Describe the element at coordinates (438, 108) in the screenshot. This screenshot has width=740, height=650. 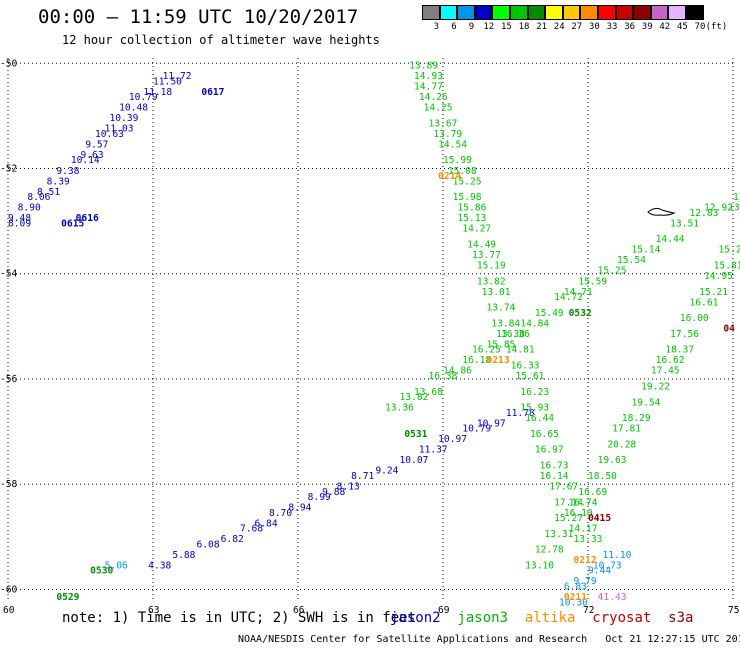
I see `wave-height-label: 14.25` at that location.